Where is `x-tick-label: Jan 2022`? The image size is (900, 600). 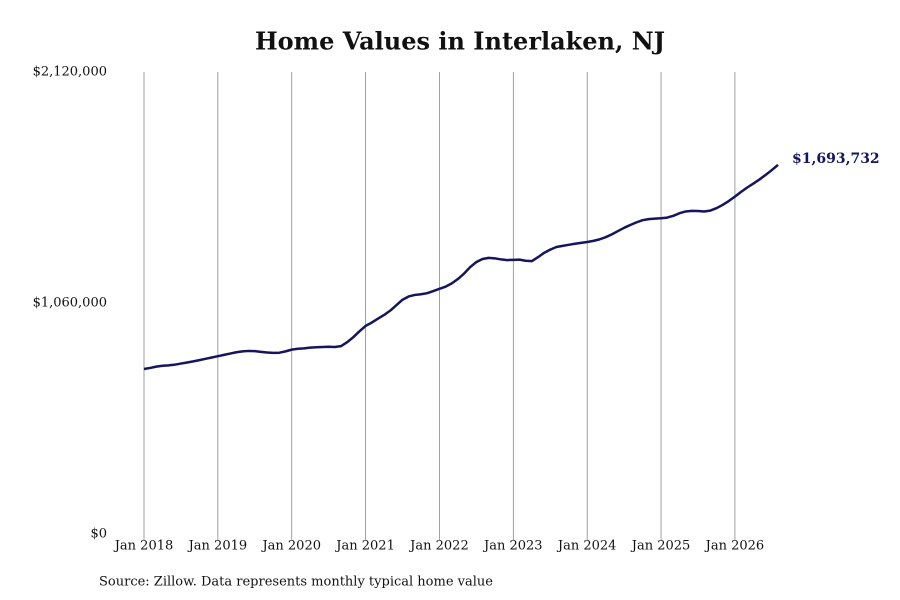 x-tick-label: Jan 2022 is located at coordinates (438, 546).